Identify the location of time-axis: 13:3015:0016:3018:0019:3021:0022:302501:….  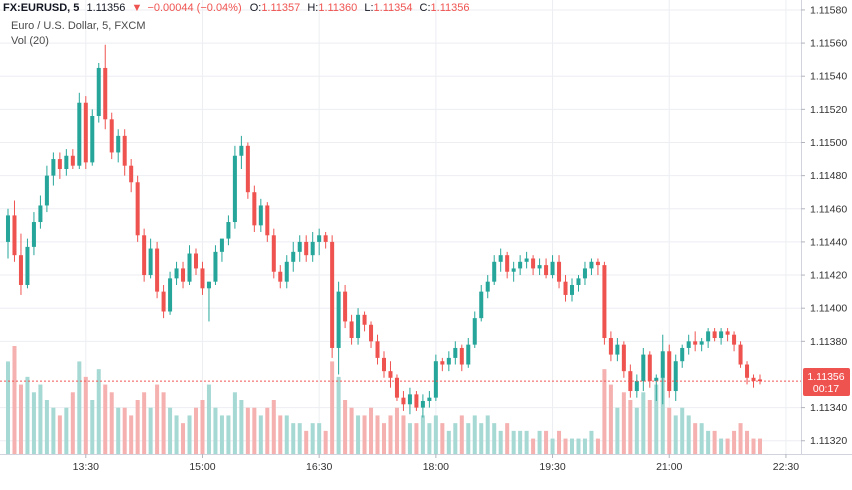
(462, 463).